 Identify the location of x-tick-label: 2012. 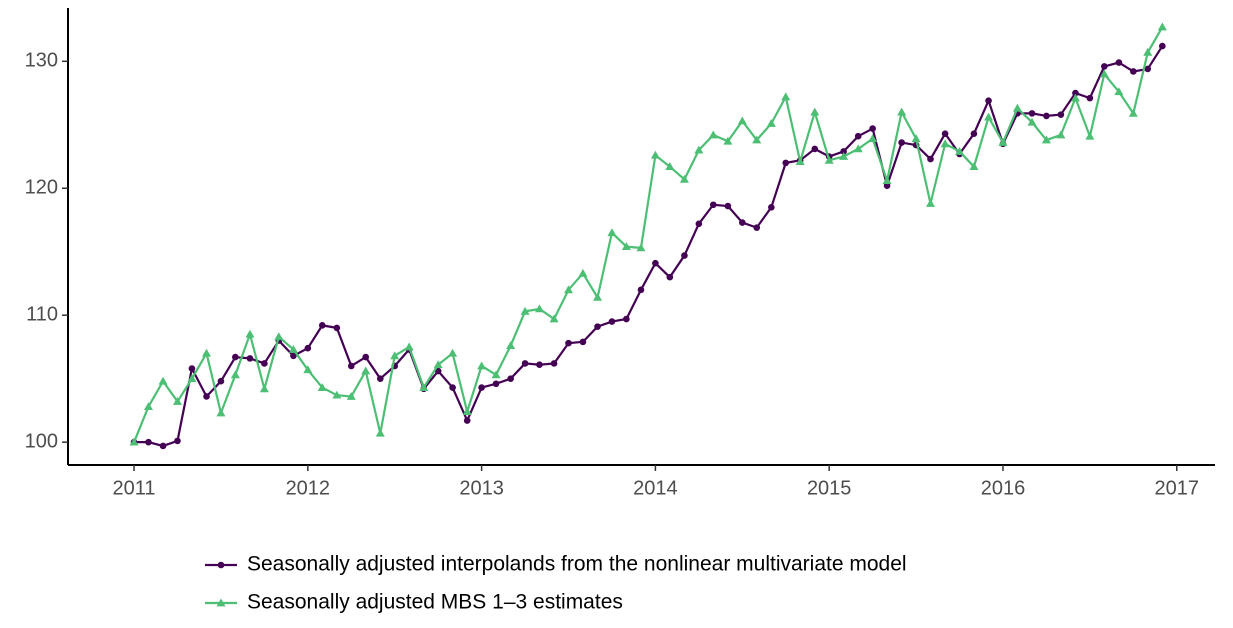
(308, 488).